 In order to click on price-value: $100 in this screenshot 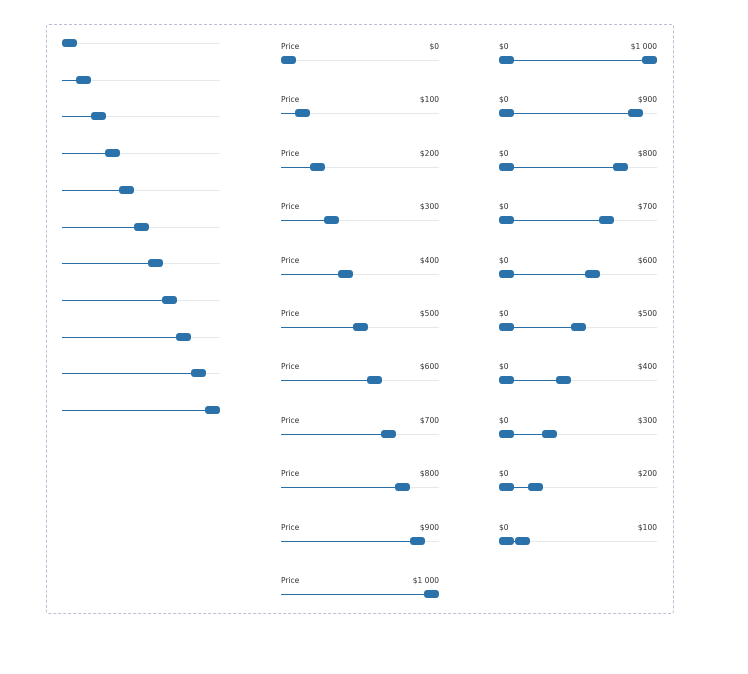, I will do `click(429, 100)`.